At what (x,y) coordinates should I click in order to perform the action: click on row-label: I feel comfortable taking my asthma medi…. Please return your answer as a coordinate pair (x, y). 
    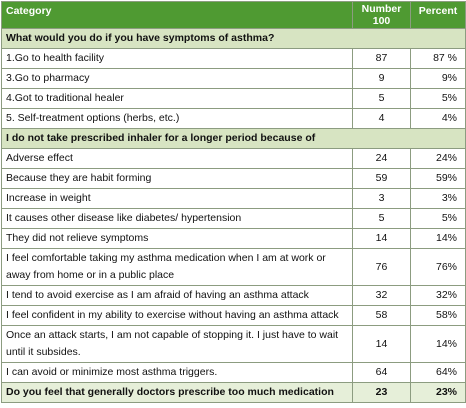
    Looking at the image, I should click on (177, 267).